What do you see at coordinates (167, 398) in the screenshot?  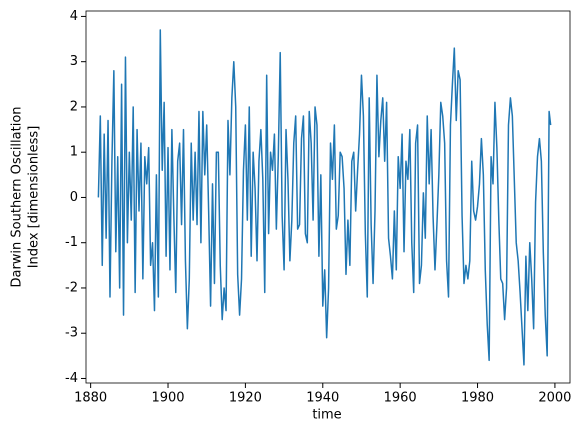 I see `x-tick-label: 1900` at bounding box center [167, 398].